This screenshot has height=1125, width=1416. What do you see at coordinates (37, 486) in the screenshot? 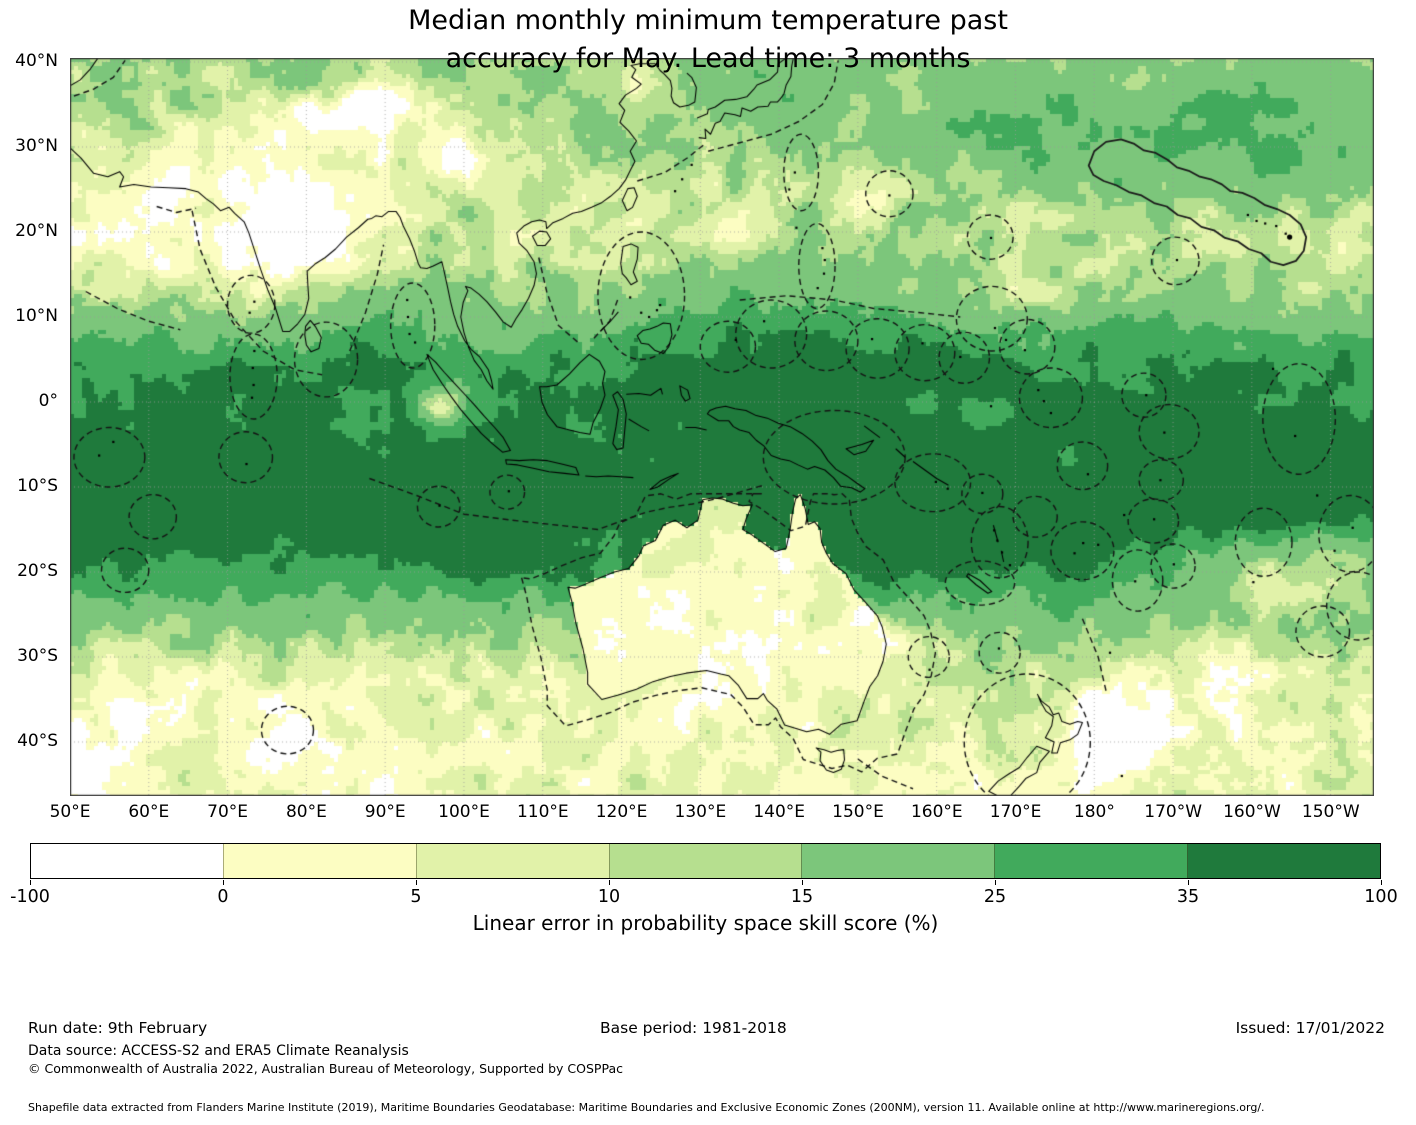
I see `y-tick-label: 10°S` at bounding box center [37, 486].